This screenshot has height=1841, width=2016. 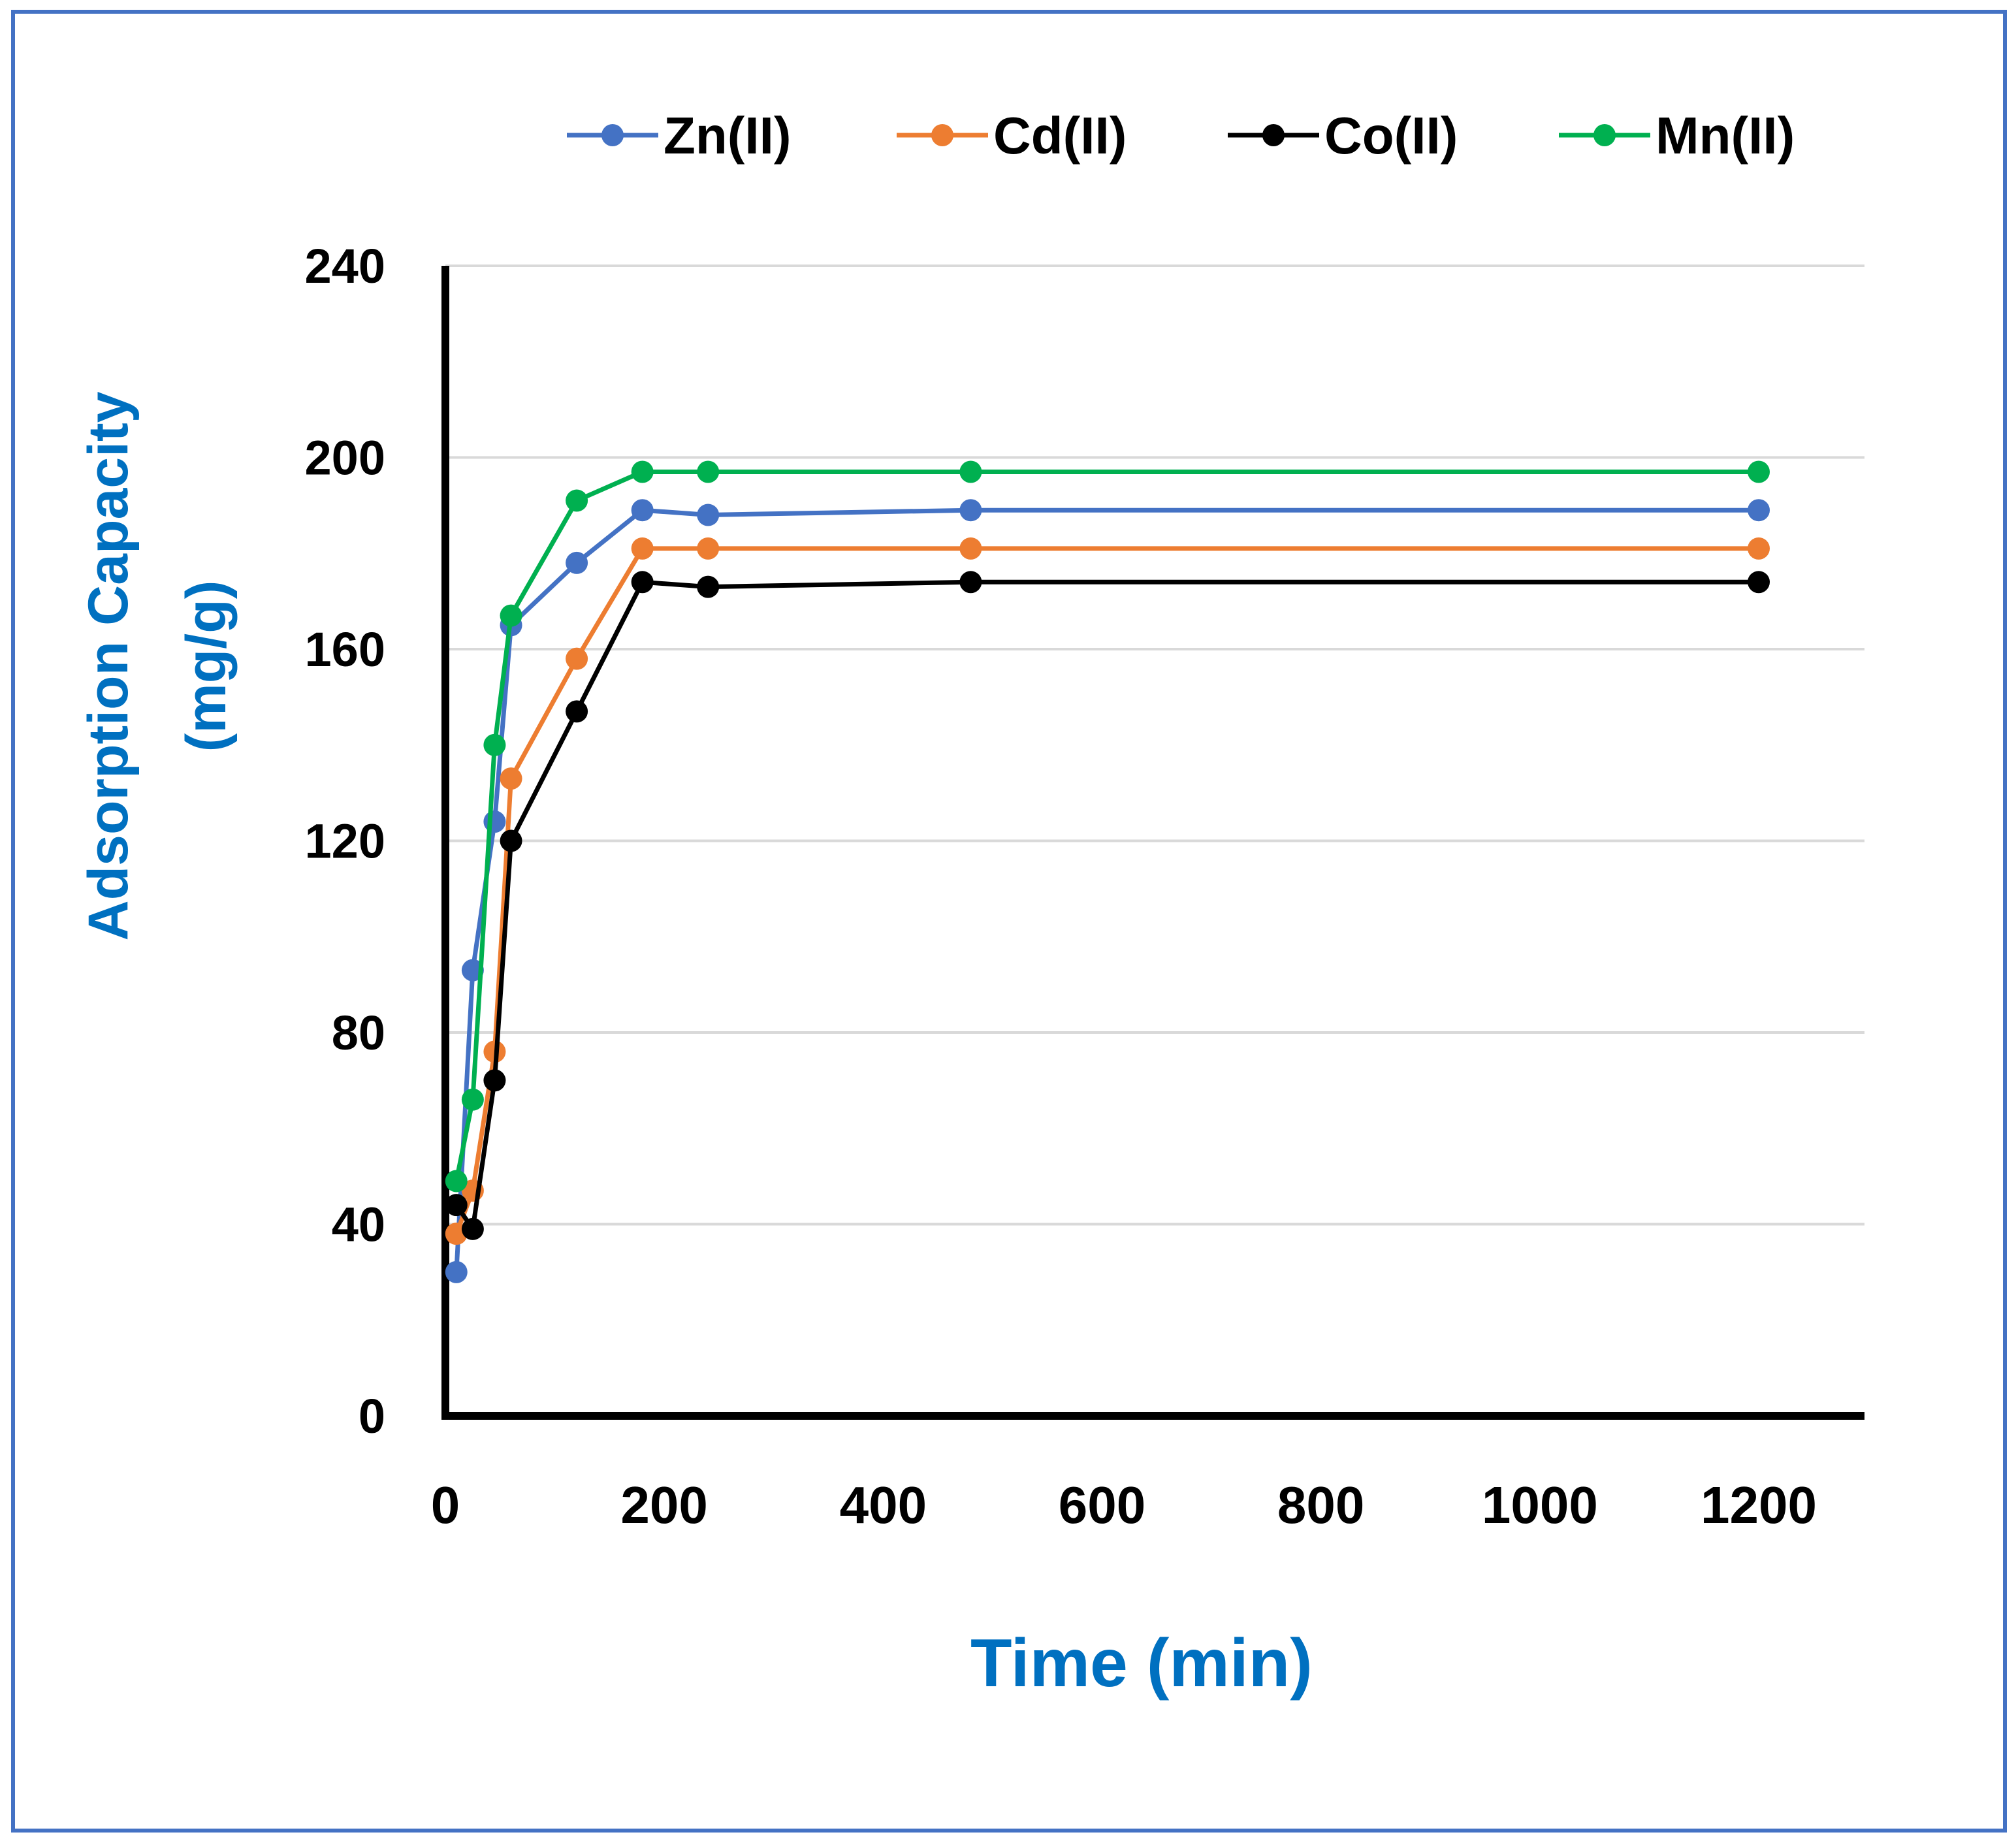 What do you see at coordinates (1540, 1505) in the screenshot?
I see `x-tick-label: 1000` at bounding box center [1540, 1505].